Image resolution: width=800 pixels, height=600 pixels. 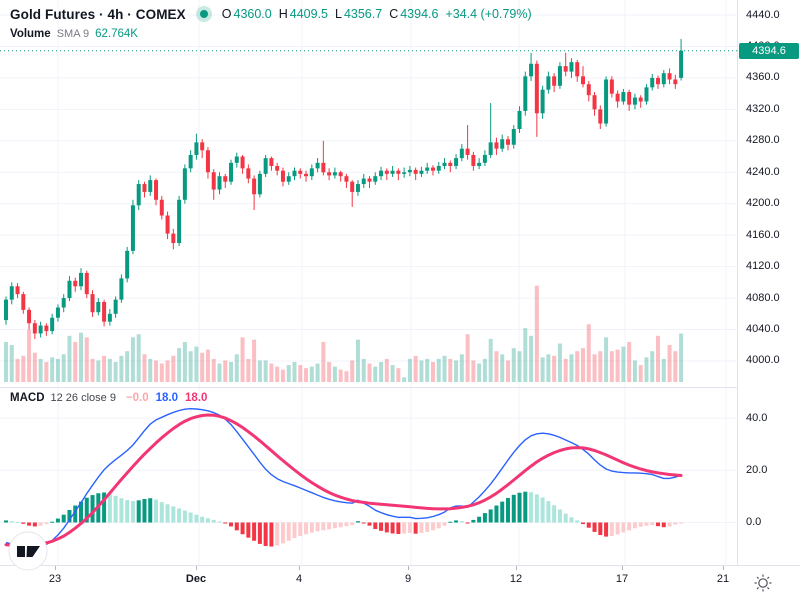 What do you see at coordinates (299, 579) in the screenshot?
I see `time-axis-label: 4` at bounding box center [299, 579].